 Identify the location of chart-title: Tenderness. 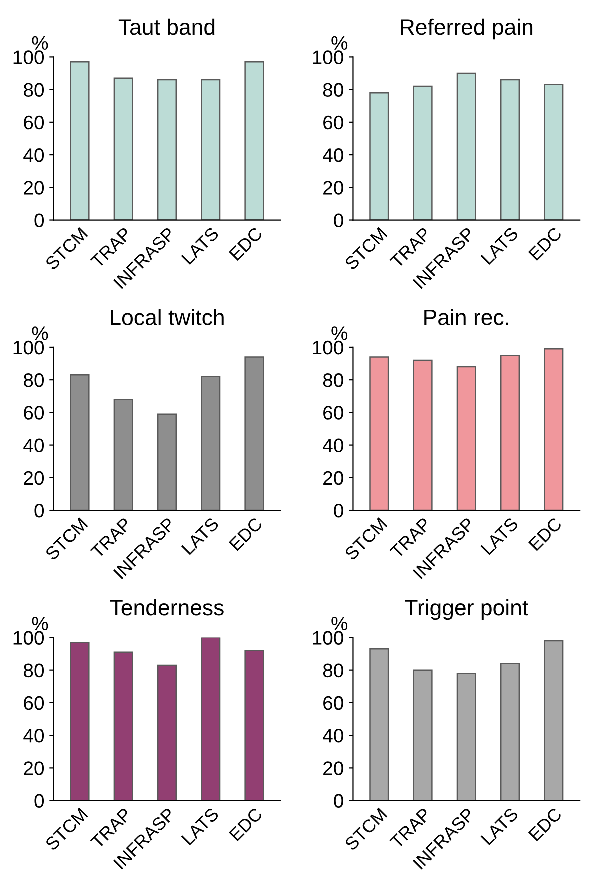
(167, 607).